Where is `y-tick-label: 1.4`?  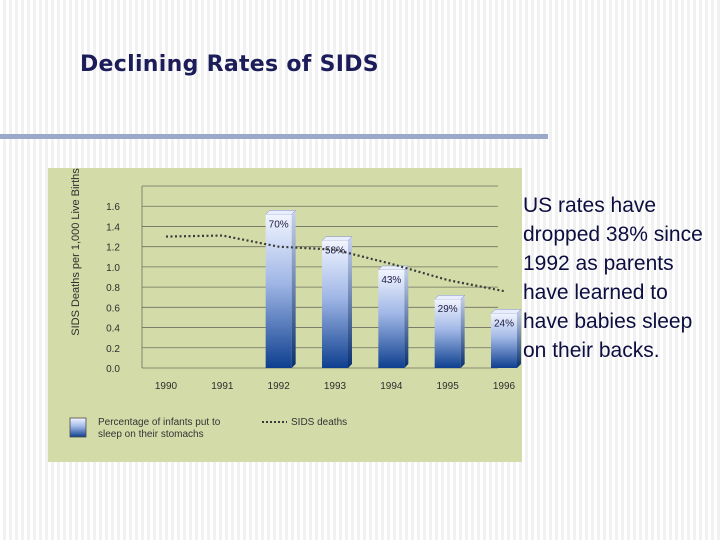
y-tick-label: 1.4 is located at coordinates (113, 227).